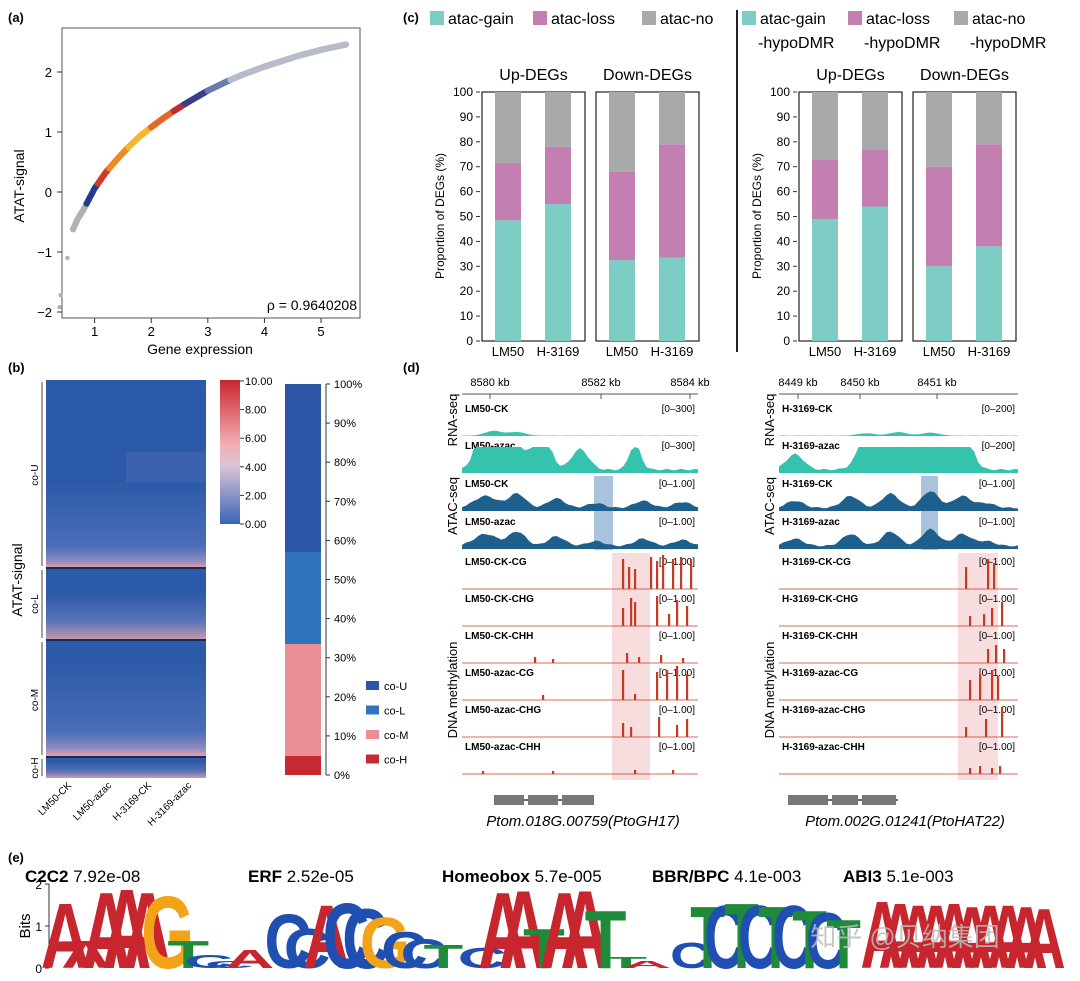 The width and height of the screenshot is (1080, 981). I want to click on c-ytick-label: 0, so click(469, 341).